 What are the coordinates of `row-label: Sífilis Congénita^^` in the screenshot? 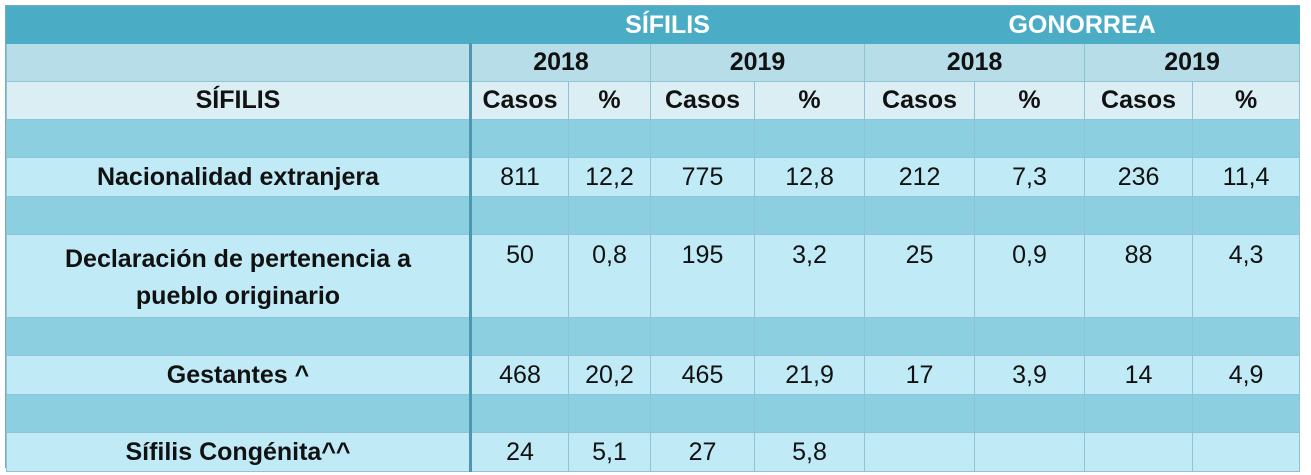 It's located at (239, 452).